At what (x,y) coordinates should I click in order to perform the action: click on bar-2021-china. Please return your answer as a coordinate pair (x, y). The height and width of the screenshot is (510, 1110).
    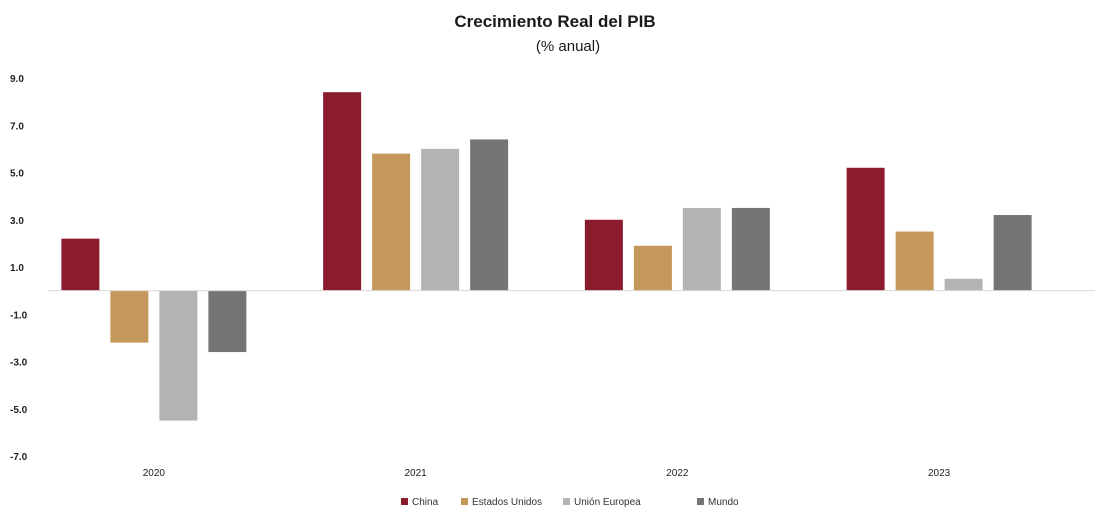
    Looking at the image, I should click on (342, 191).